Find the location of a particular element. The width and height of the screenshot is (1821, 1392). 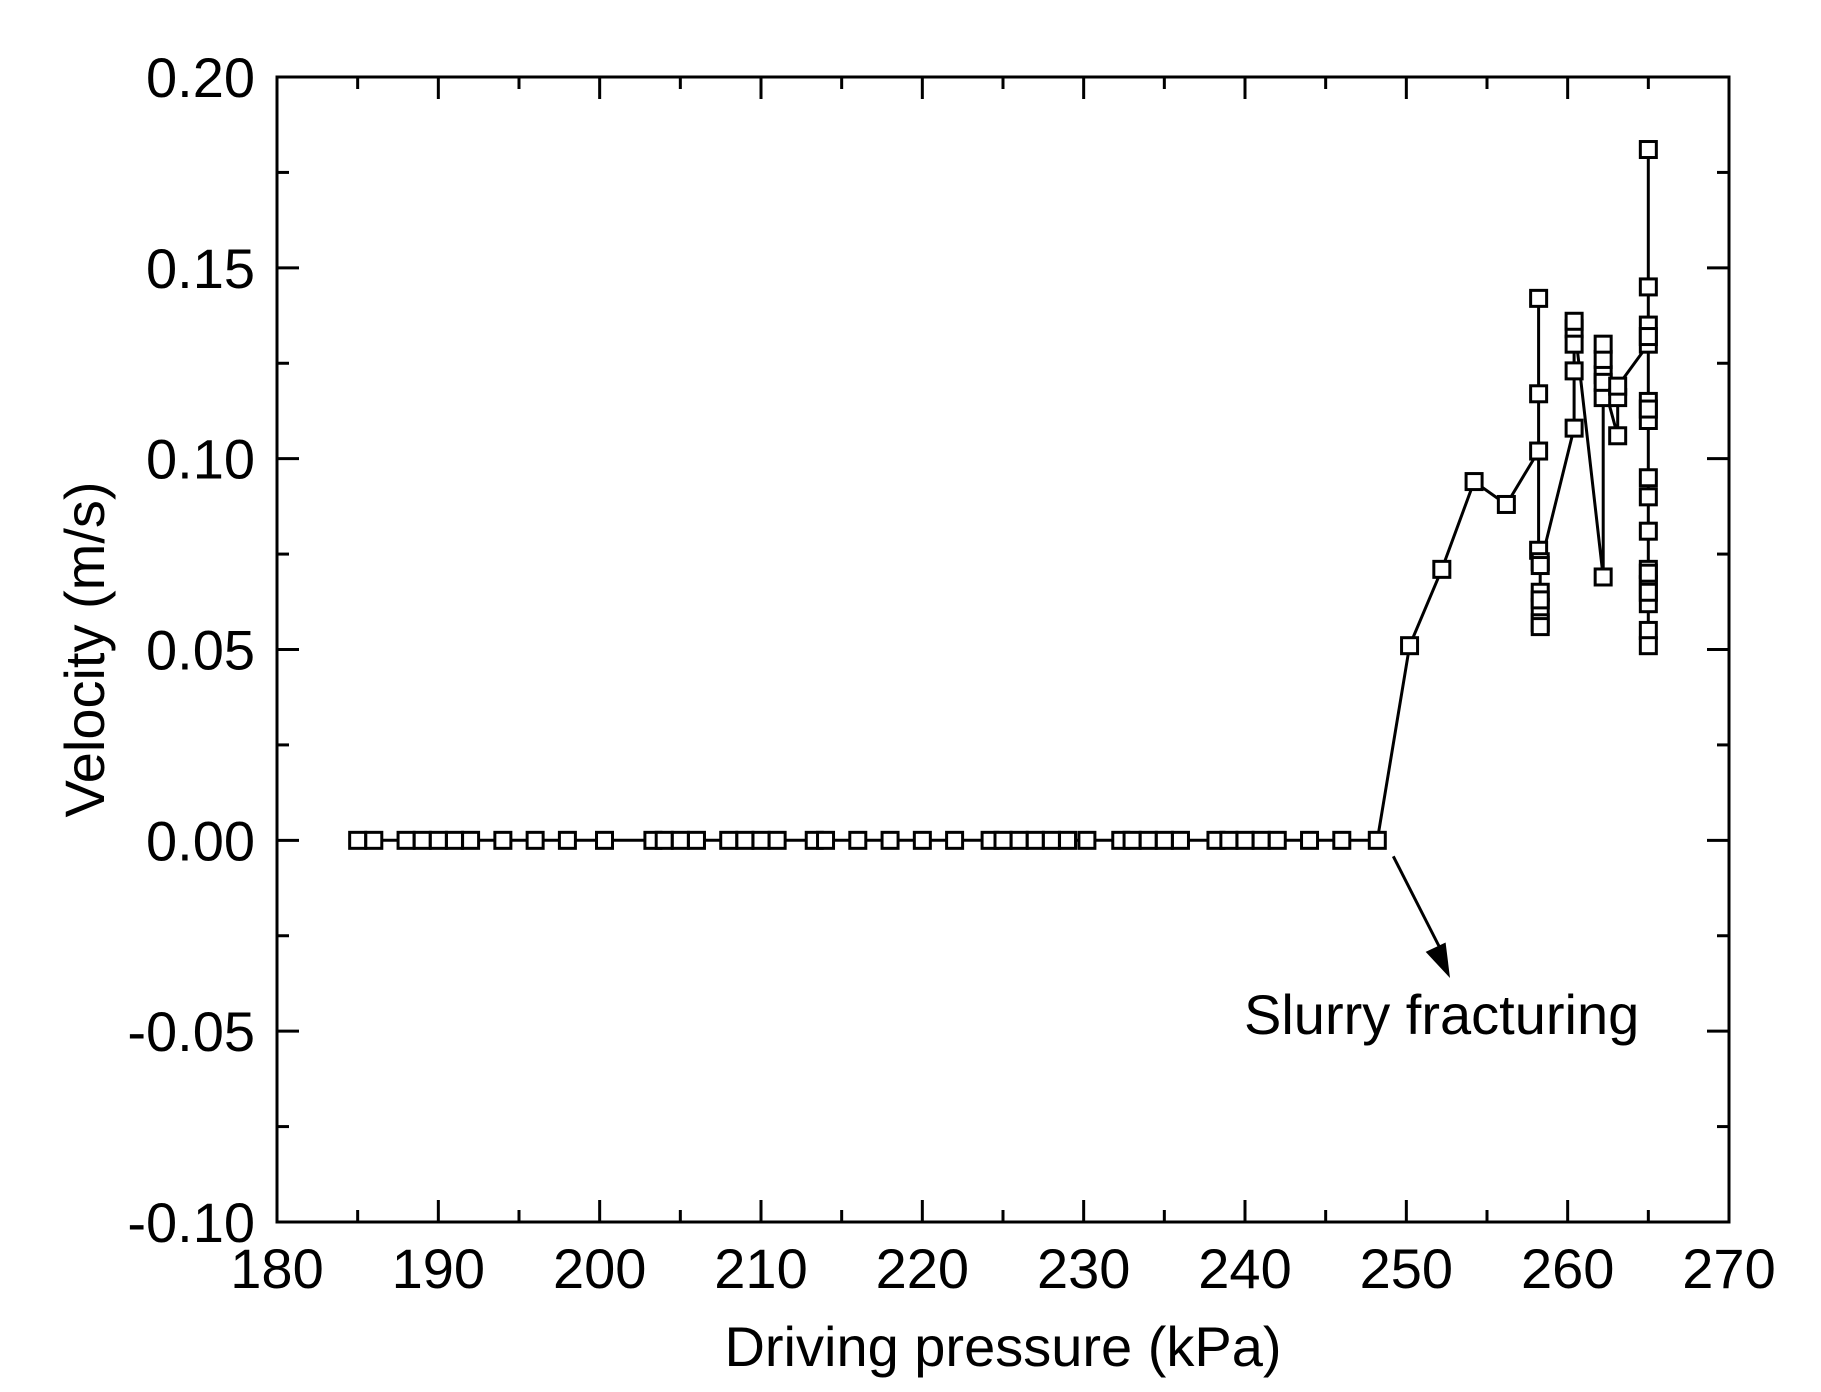

annotation-label: Slurry fracturing is located at coordinates (1441, 1014).